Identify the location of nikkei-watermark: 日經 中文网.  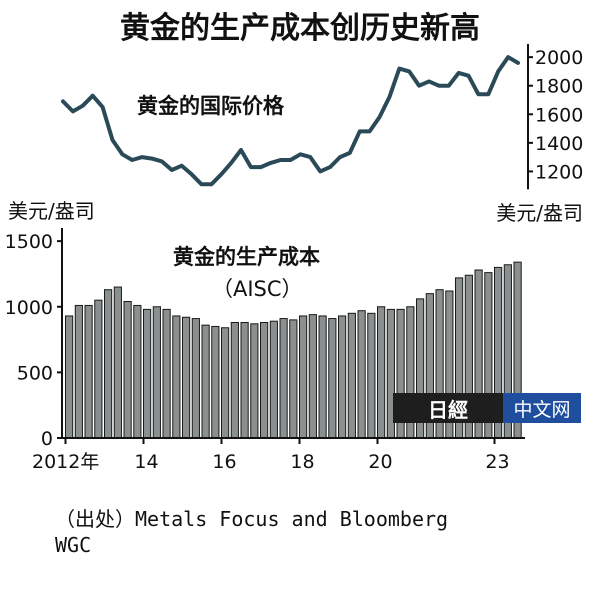
(488, 408).